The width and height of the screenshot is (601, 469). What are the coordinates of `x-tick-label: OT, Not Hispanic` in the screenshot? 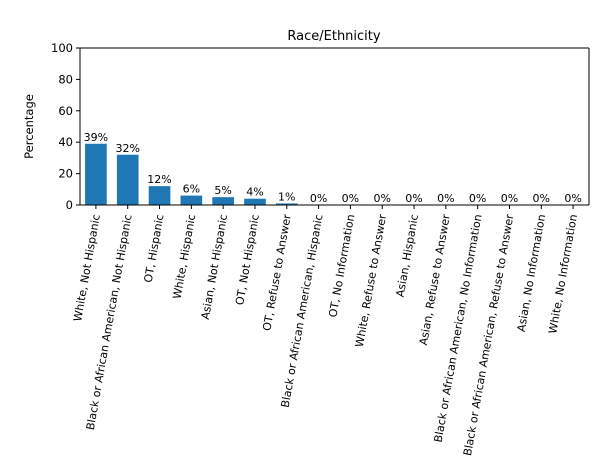 It's located at (247, 259).